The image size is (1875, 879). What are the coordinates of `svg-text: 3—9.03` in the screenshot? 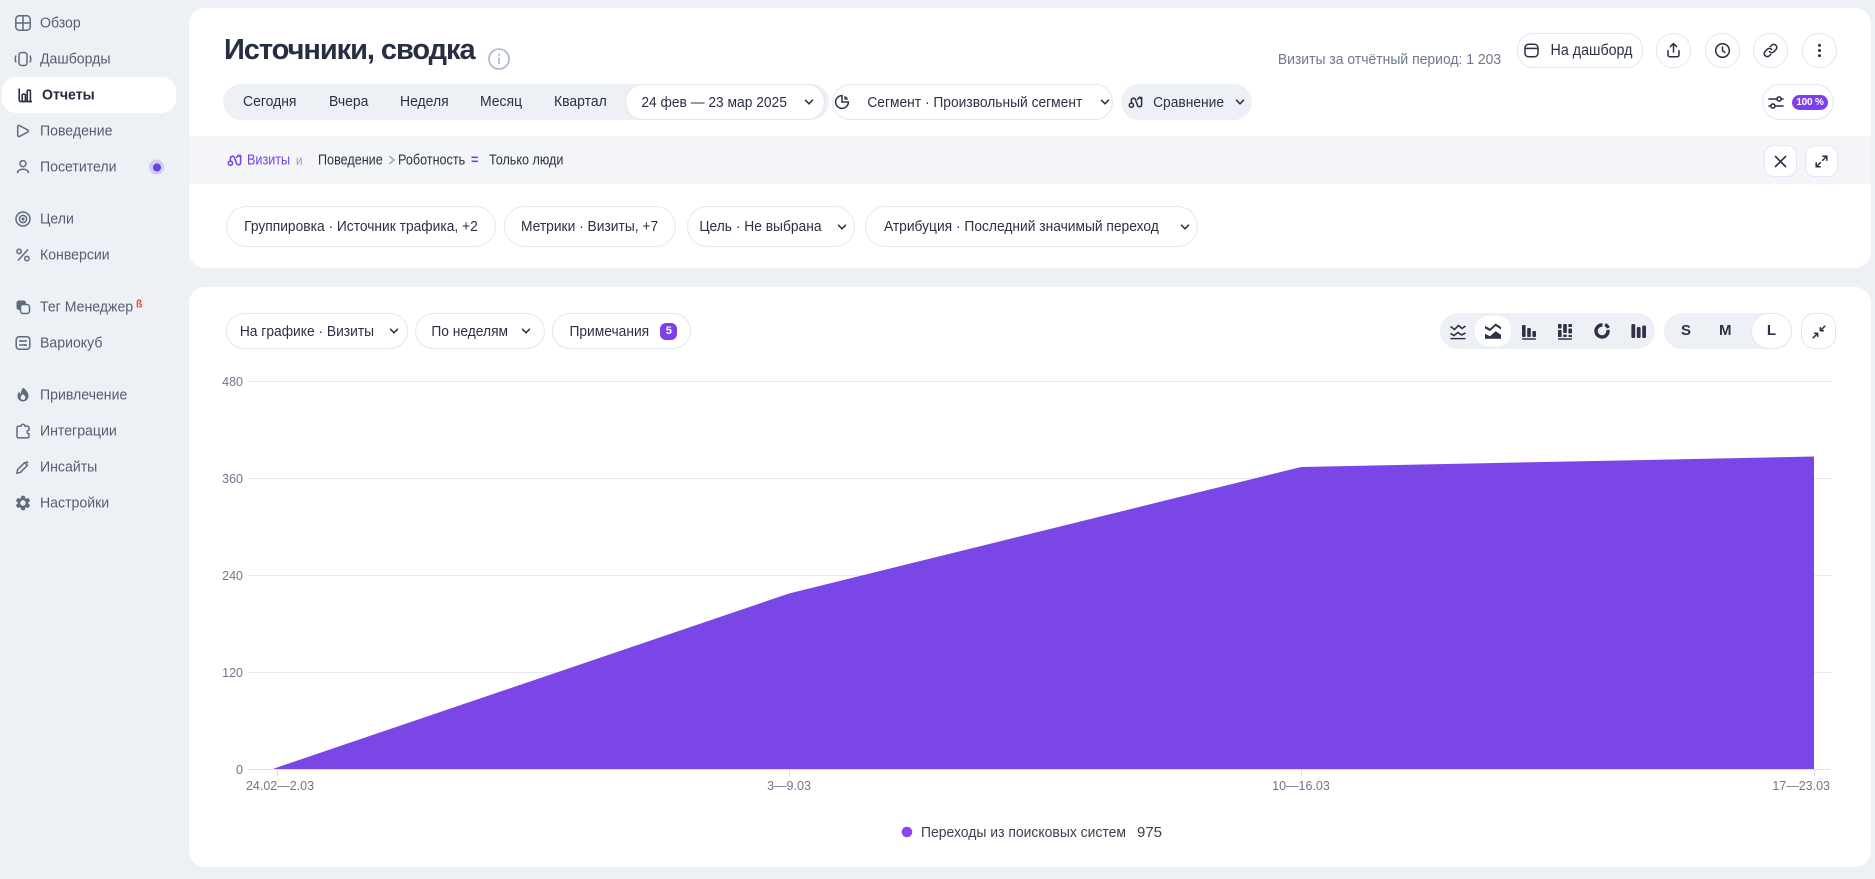 It's located at (789, 786).